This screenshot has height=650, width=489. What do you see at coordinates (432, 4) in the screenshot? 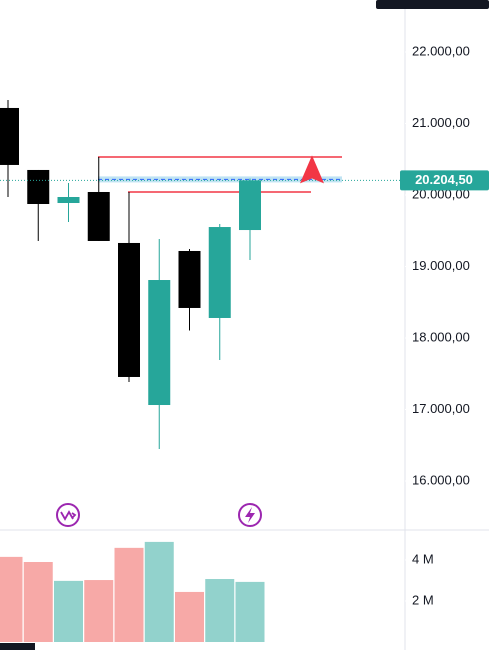
I see `top-label-box` at bounding box center [432, 4].